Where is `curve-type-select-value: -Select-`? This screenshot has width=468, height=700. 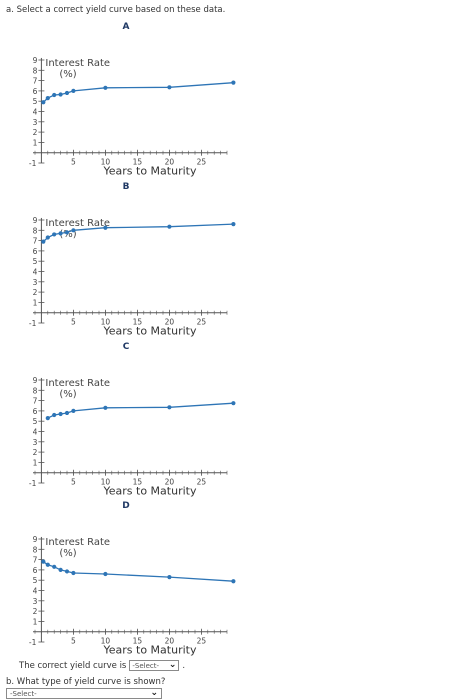 curve-type-select-value: -Select- is located at coordinates (23, 693).